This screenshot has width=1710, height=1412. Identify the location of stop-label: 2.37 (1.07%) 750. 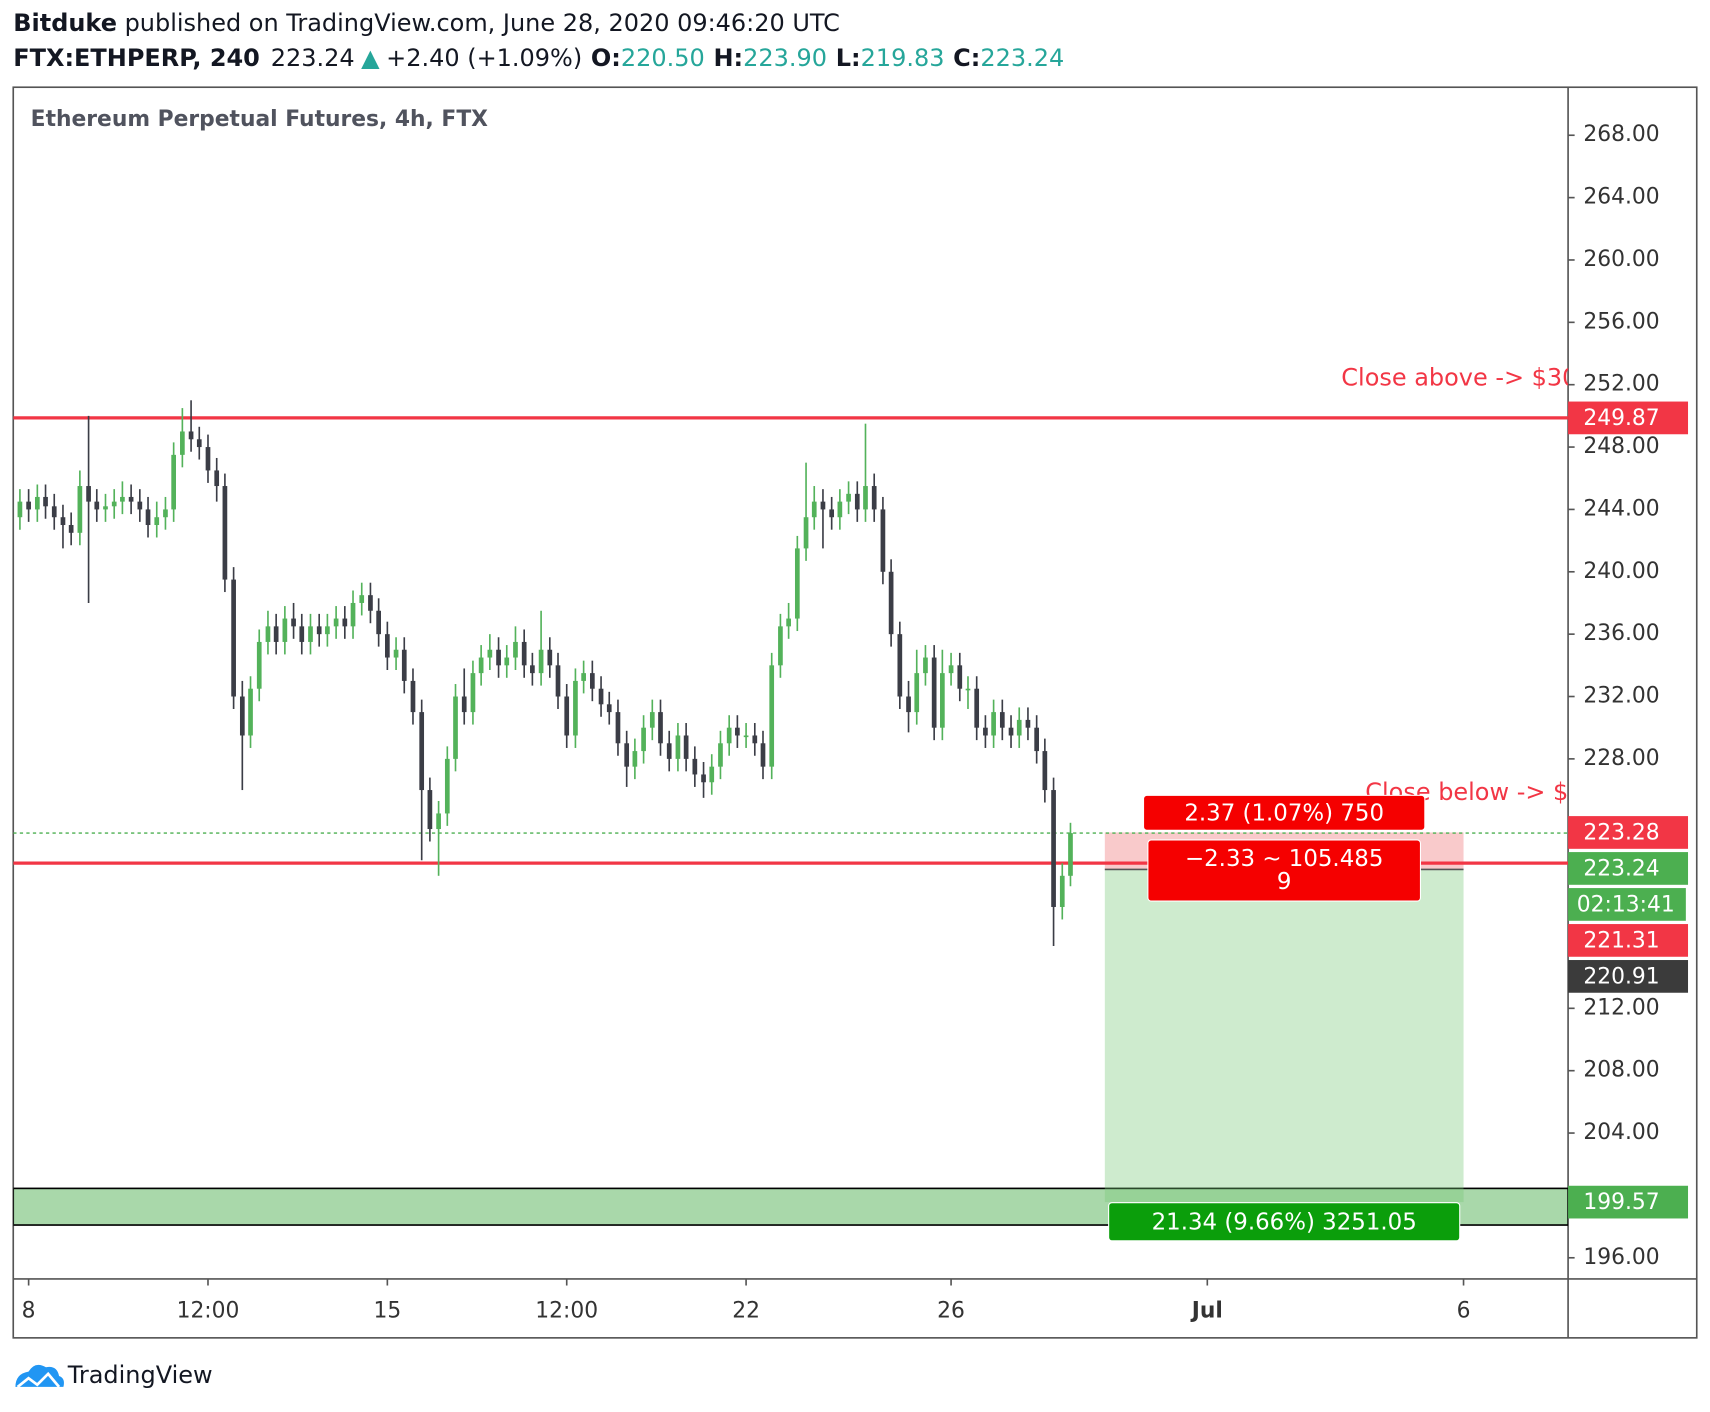
(1284, 813).